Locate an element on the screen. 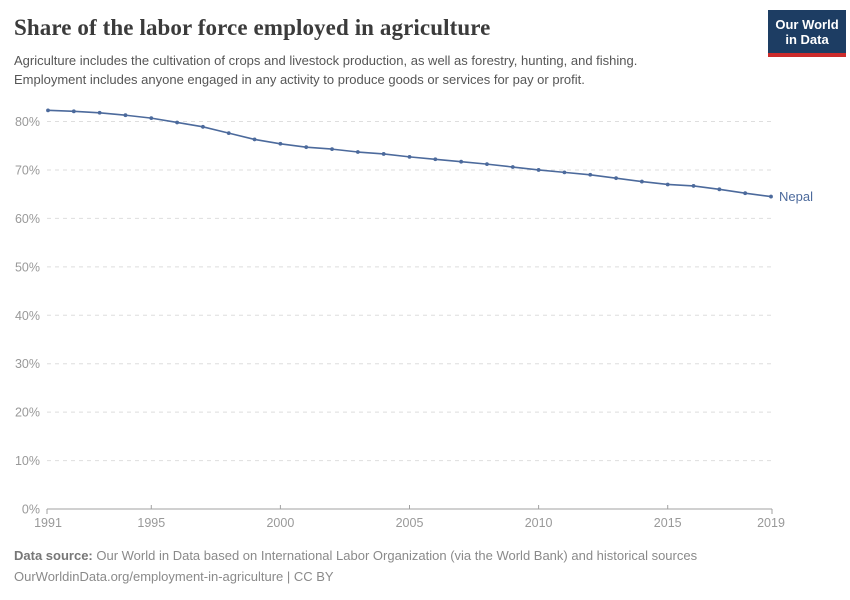 The width and height of the screenshot is (850, 600). series-line-nepal is located at coordinates (409, 153).